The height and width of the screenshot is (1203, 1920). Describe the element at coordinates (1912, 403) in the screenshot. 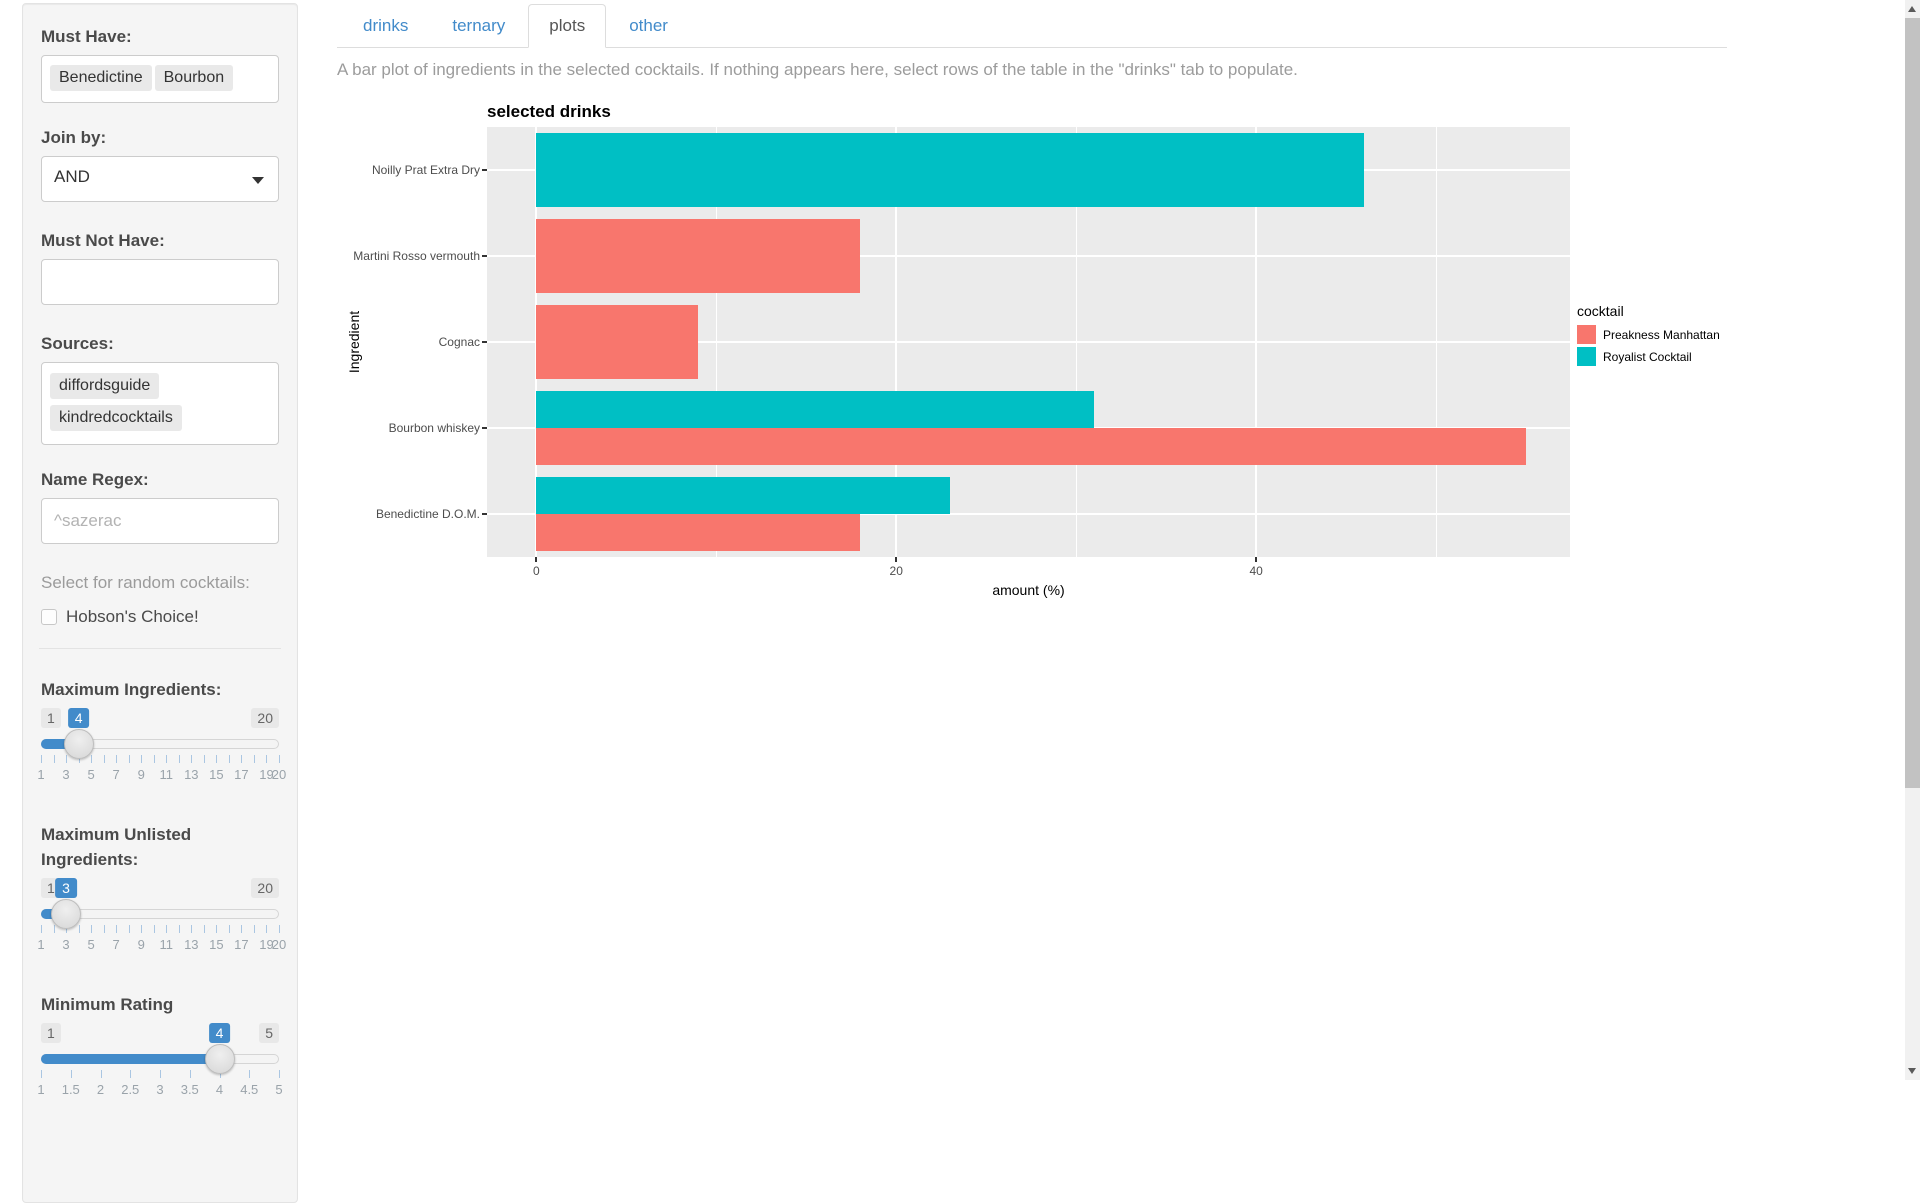

I see `scrollbar-thumb` at that location.